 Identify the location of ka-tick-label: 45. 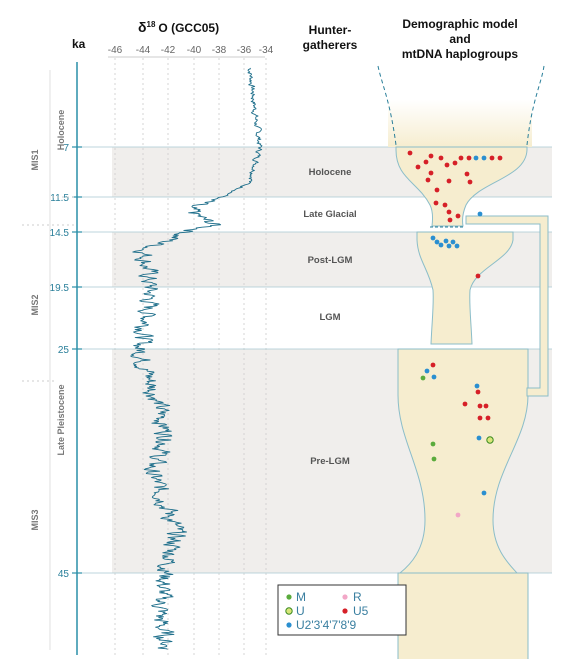
(64, 574).